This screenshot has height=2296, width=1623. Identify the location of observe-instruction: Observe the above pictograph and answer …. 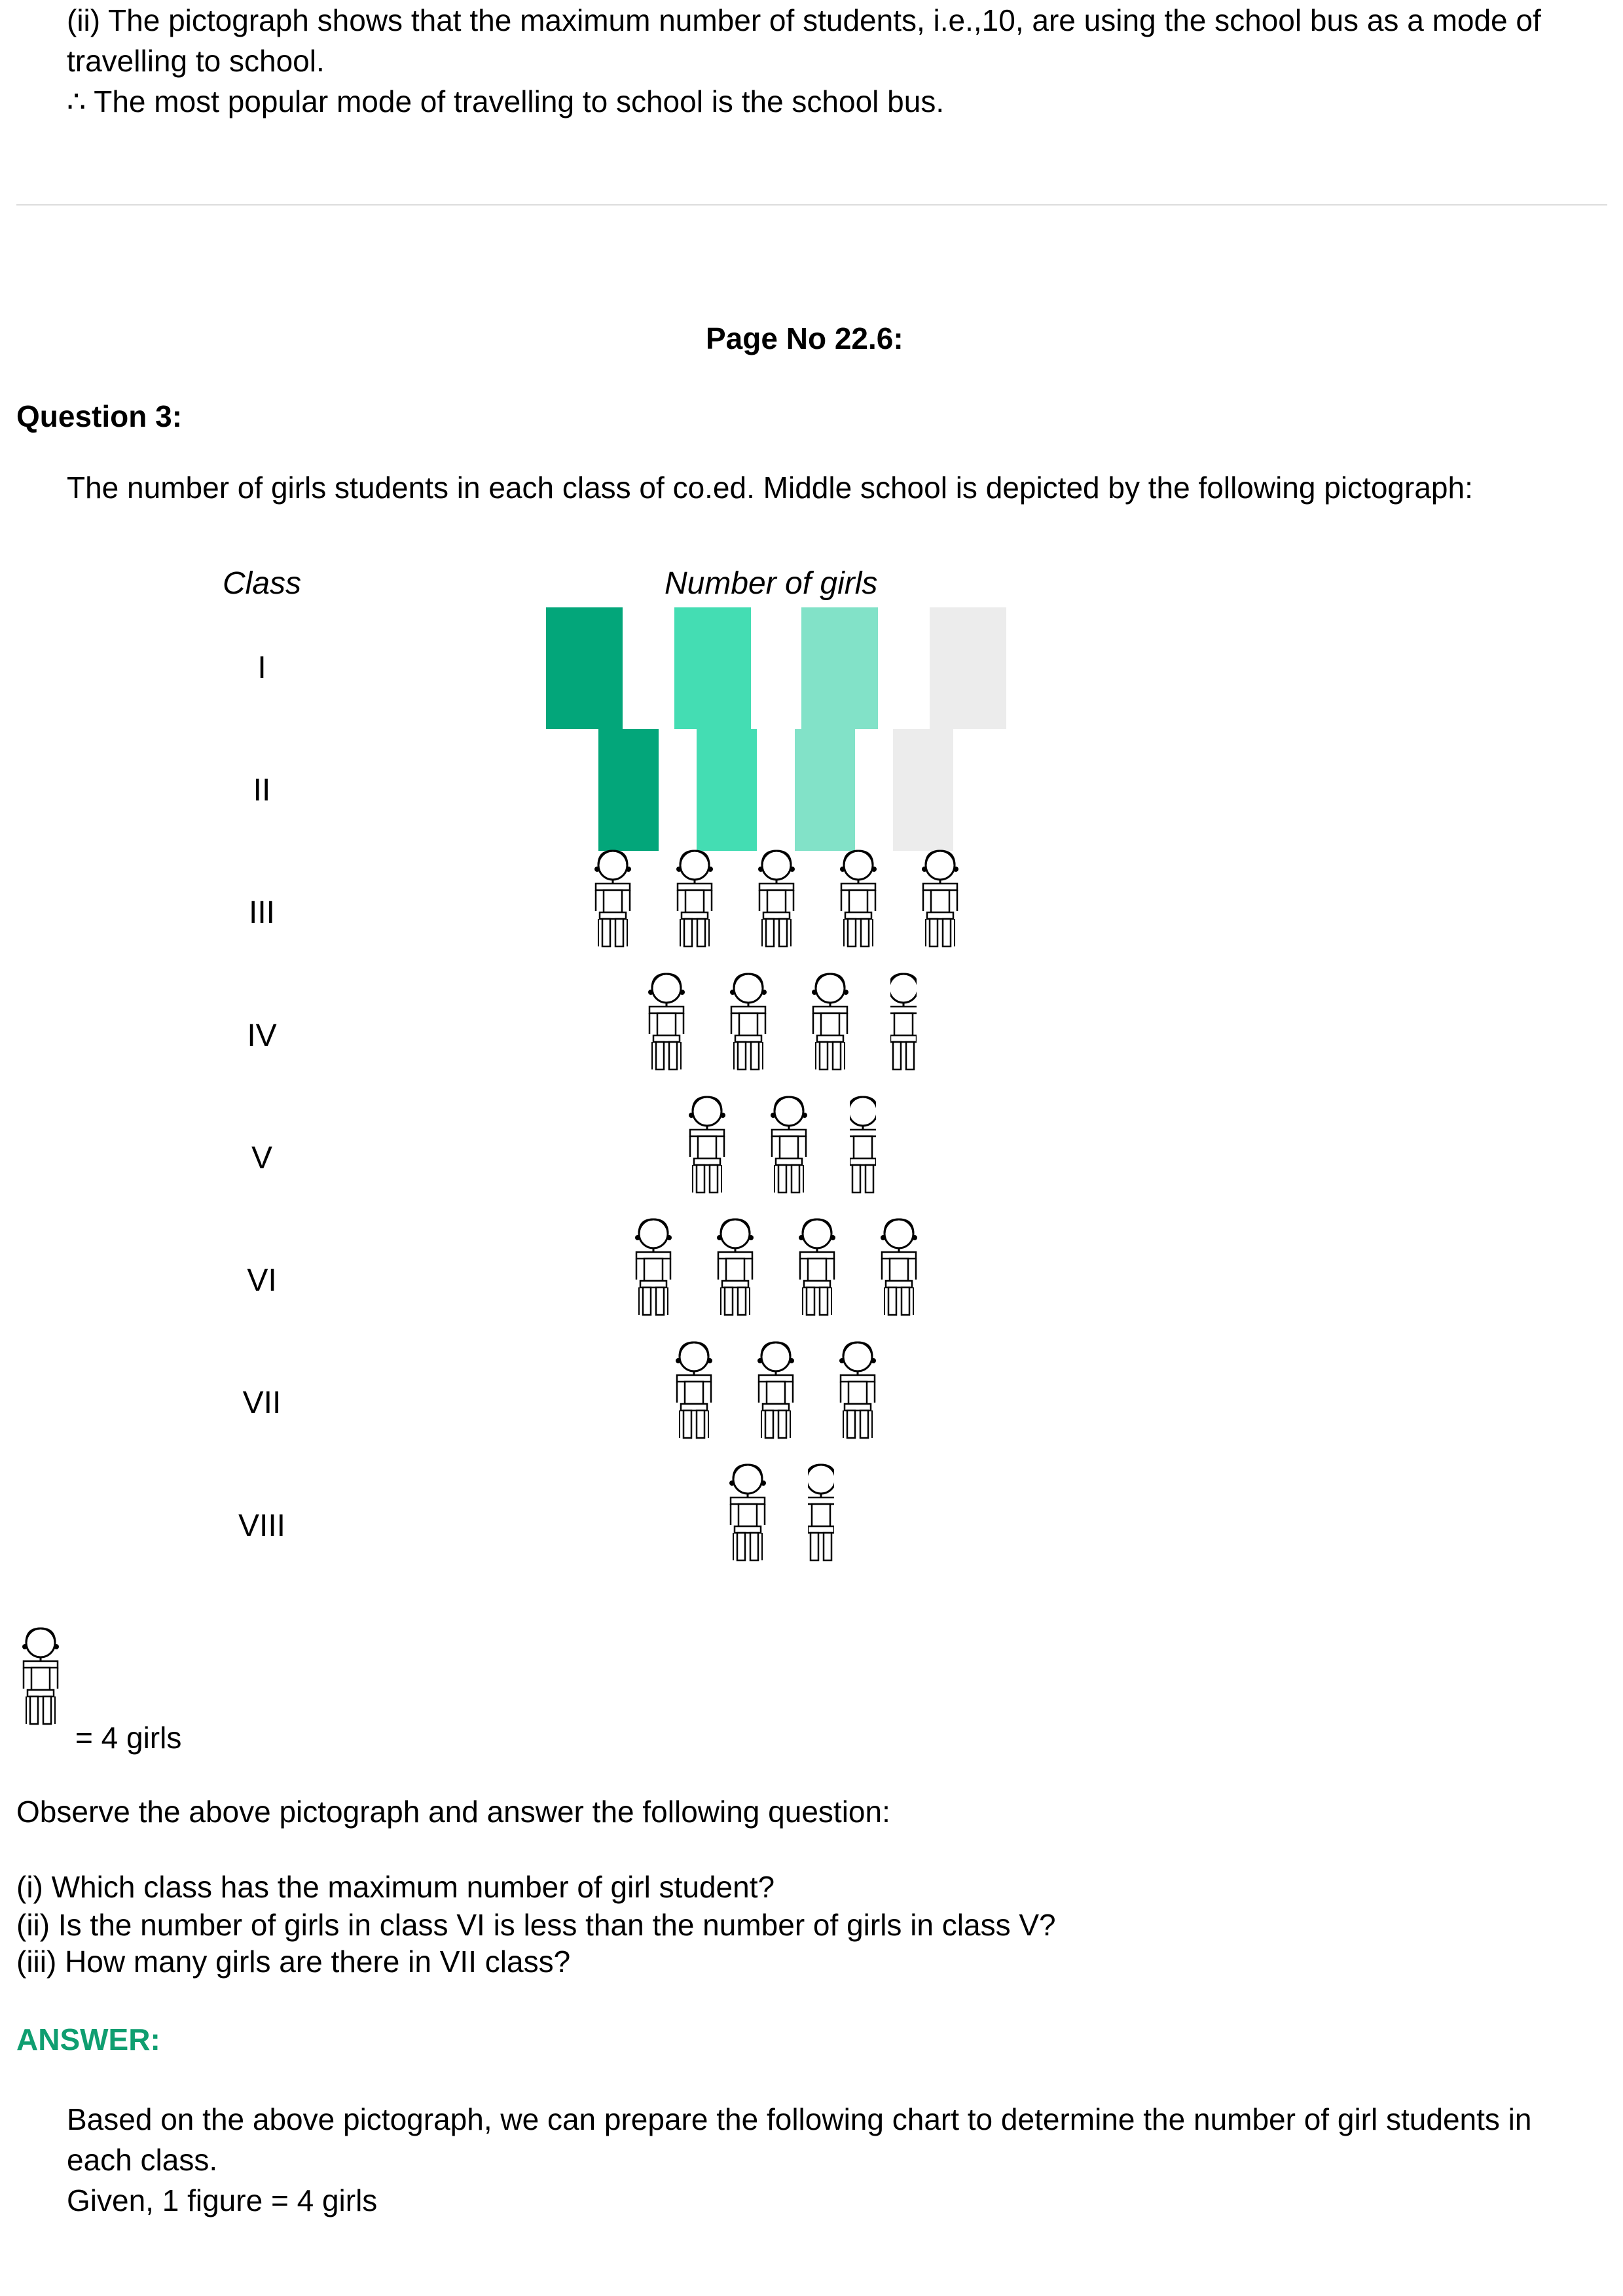
(453, 1812).